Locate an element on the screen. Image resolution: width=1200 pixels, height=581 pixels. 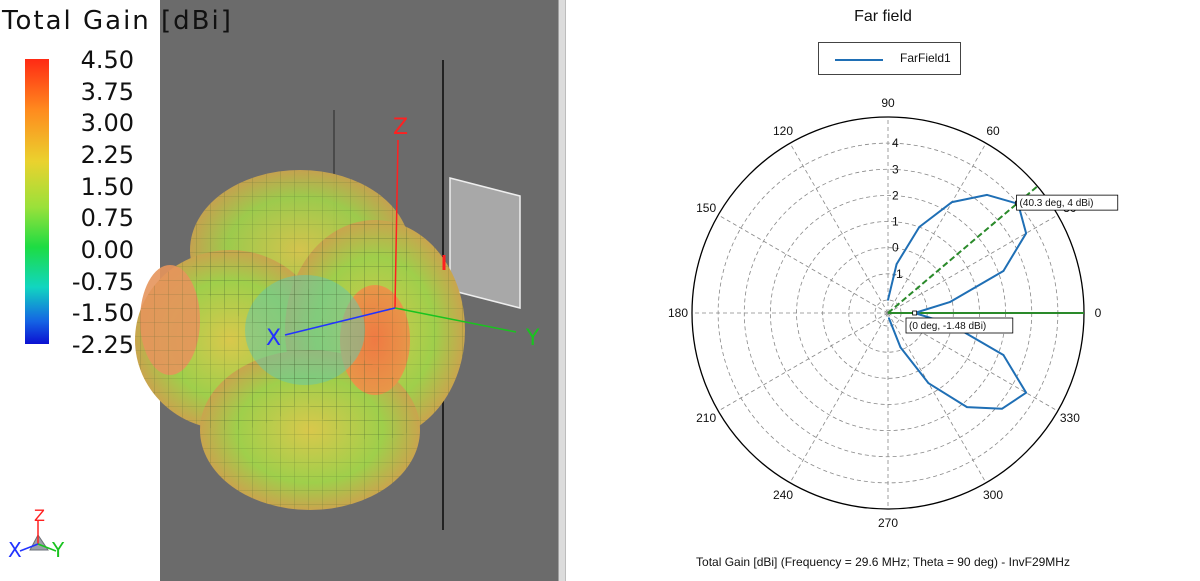
colorbar is located at coordinates (37, 201).